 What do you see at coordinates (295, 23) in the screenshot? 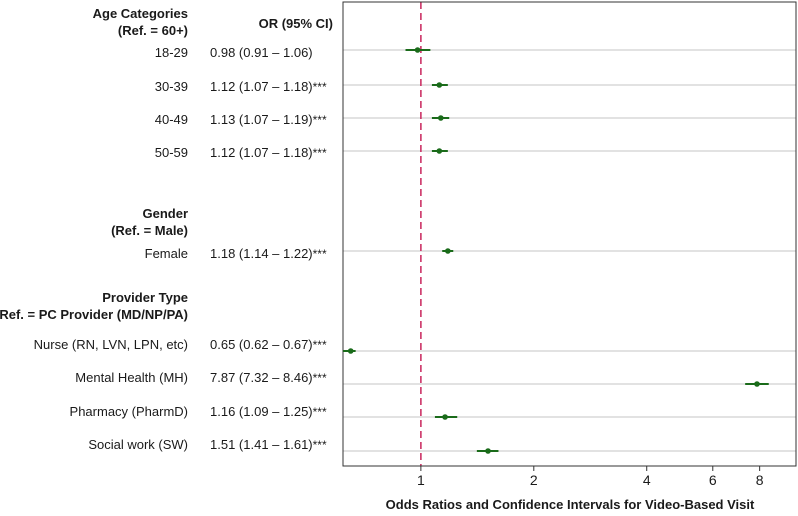
I see `ci-column-header: OR (95% CI)` at bounding box center [295, 23].